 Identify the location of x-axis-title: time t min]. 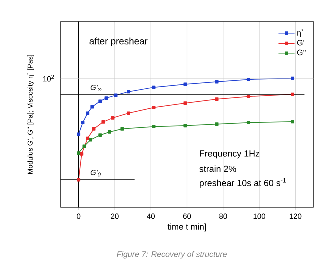
(187, 228).